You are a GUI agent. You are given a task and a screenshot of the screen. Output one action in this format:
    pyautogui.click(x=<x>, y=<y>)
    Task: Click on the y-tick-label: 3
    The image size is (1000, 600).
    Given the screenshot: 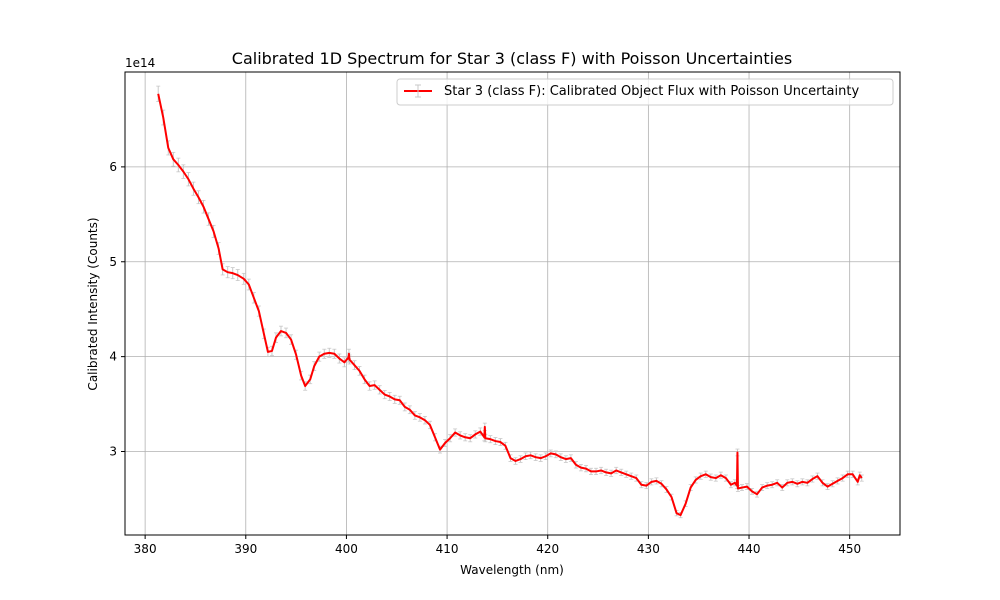 What is the action you would take?
    pyautogui.click(x=113, y=452)
    